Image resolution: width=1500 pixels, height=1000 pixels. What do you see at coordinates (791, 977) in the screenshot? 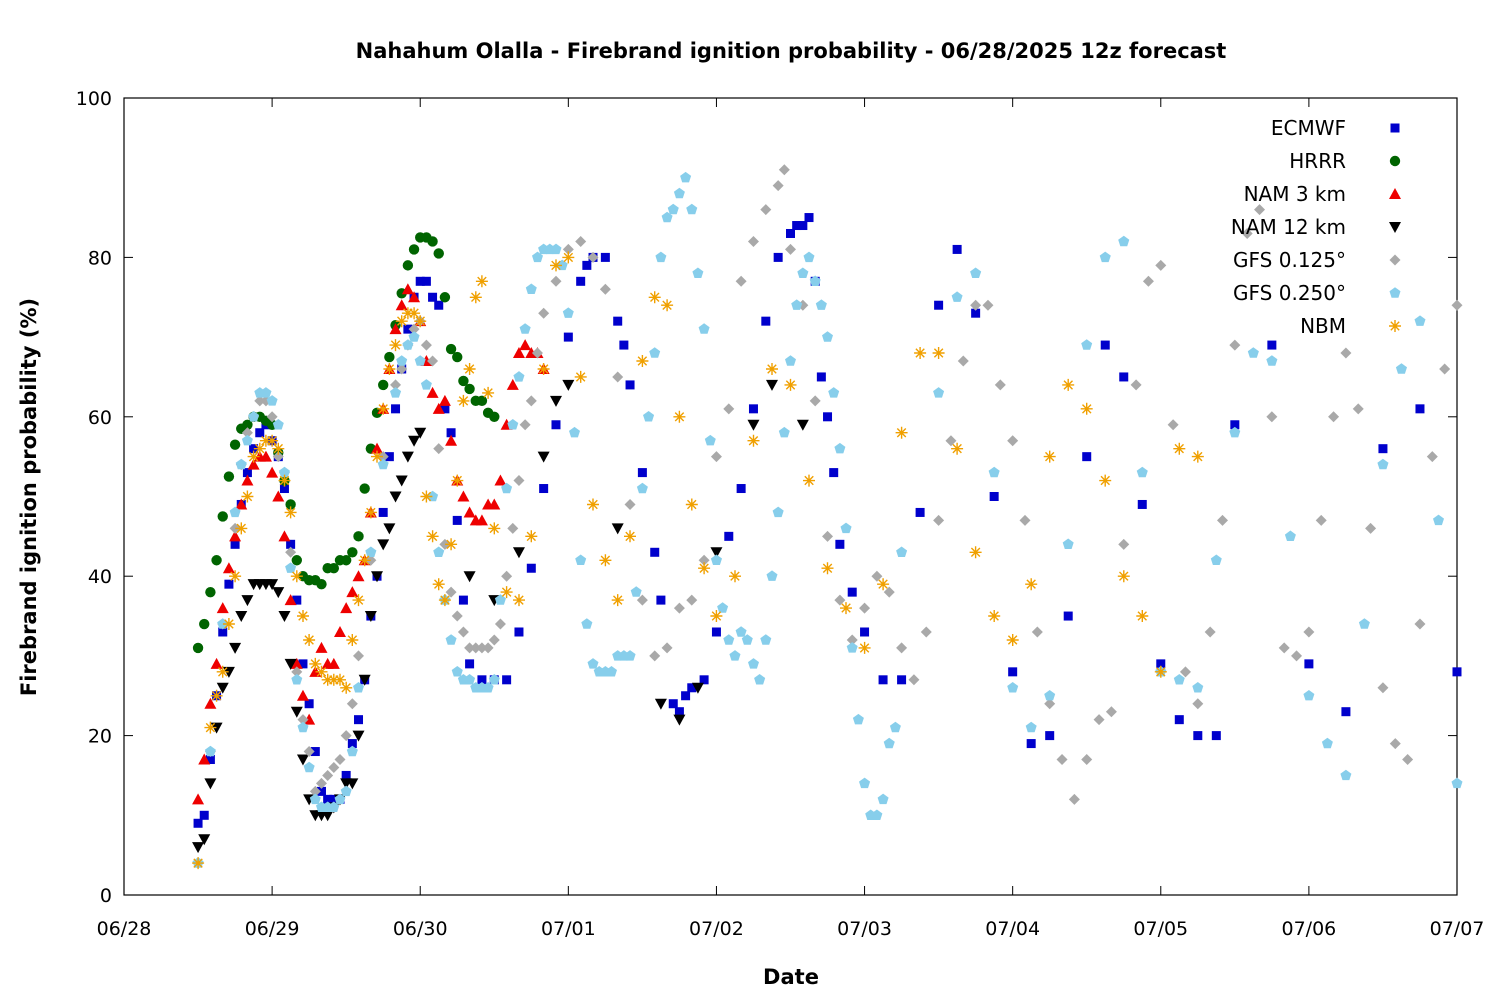
I see `x-axis-label: Date` at bounding box center [791, 977].